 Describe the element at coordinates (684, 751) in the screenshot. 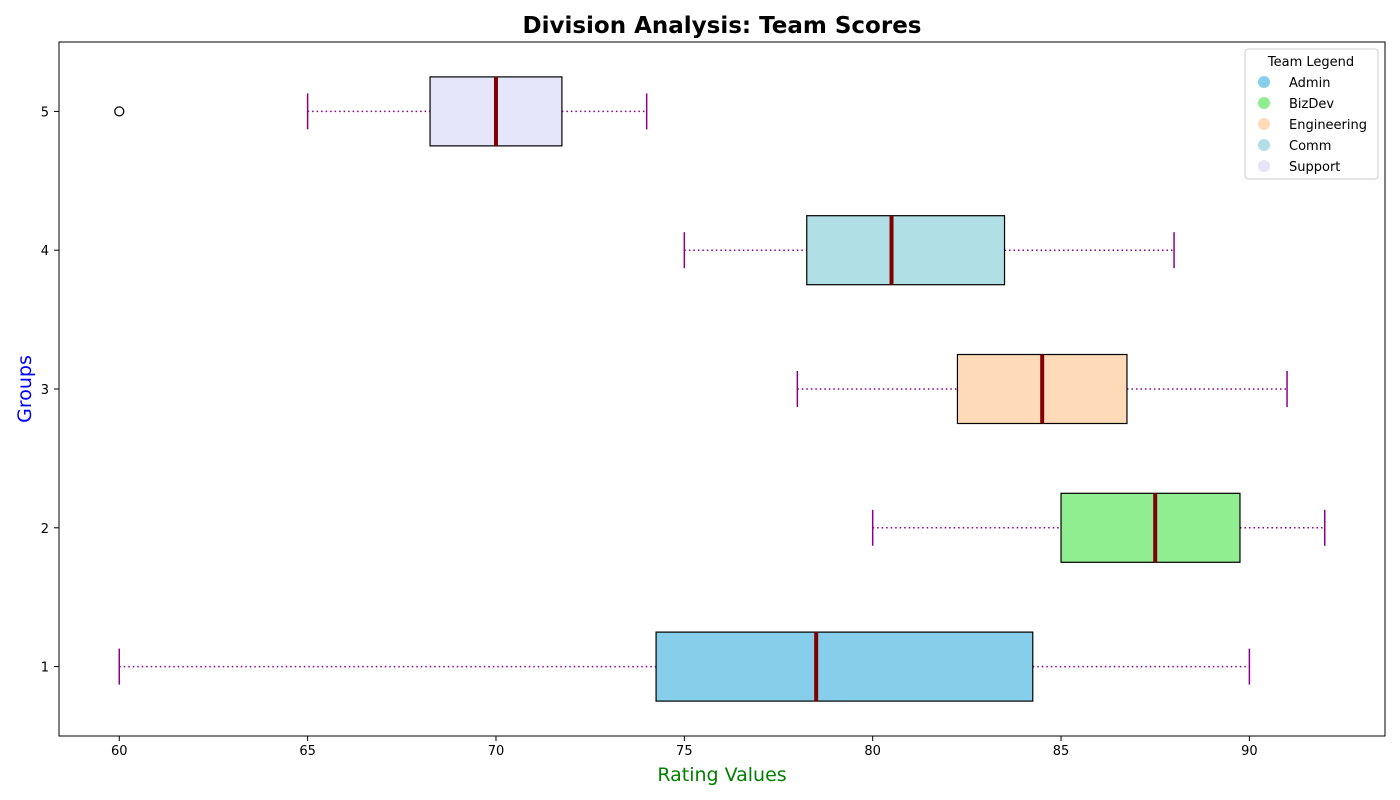

I see `x-tick-label: 75` at that location.